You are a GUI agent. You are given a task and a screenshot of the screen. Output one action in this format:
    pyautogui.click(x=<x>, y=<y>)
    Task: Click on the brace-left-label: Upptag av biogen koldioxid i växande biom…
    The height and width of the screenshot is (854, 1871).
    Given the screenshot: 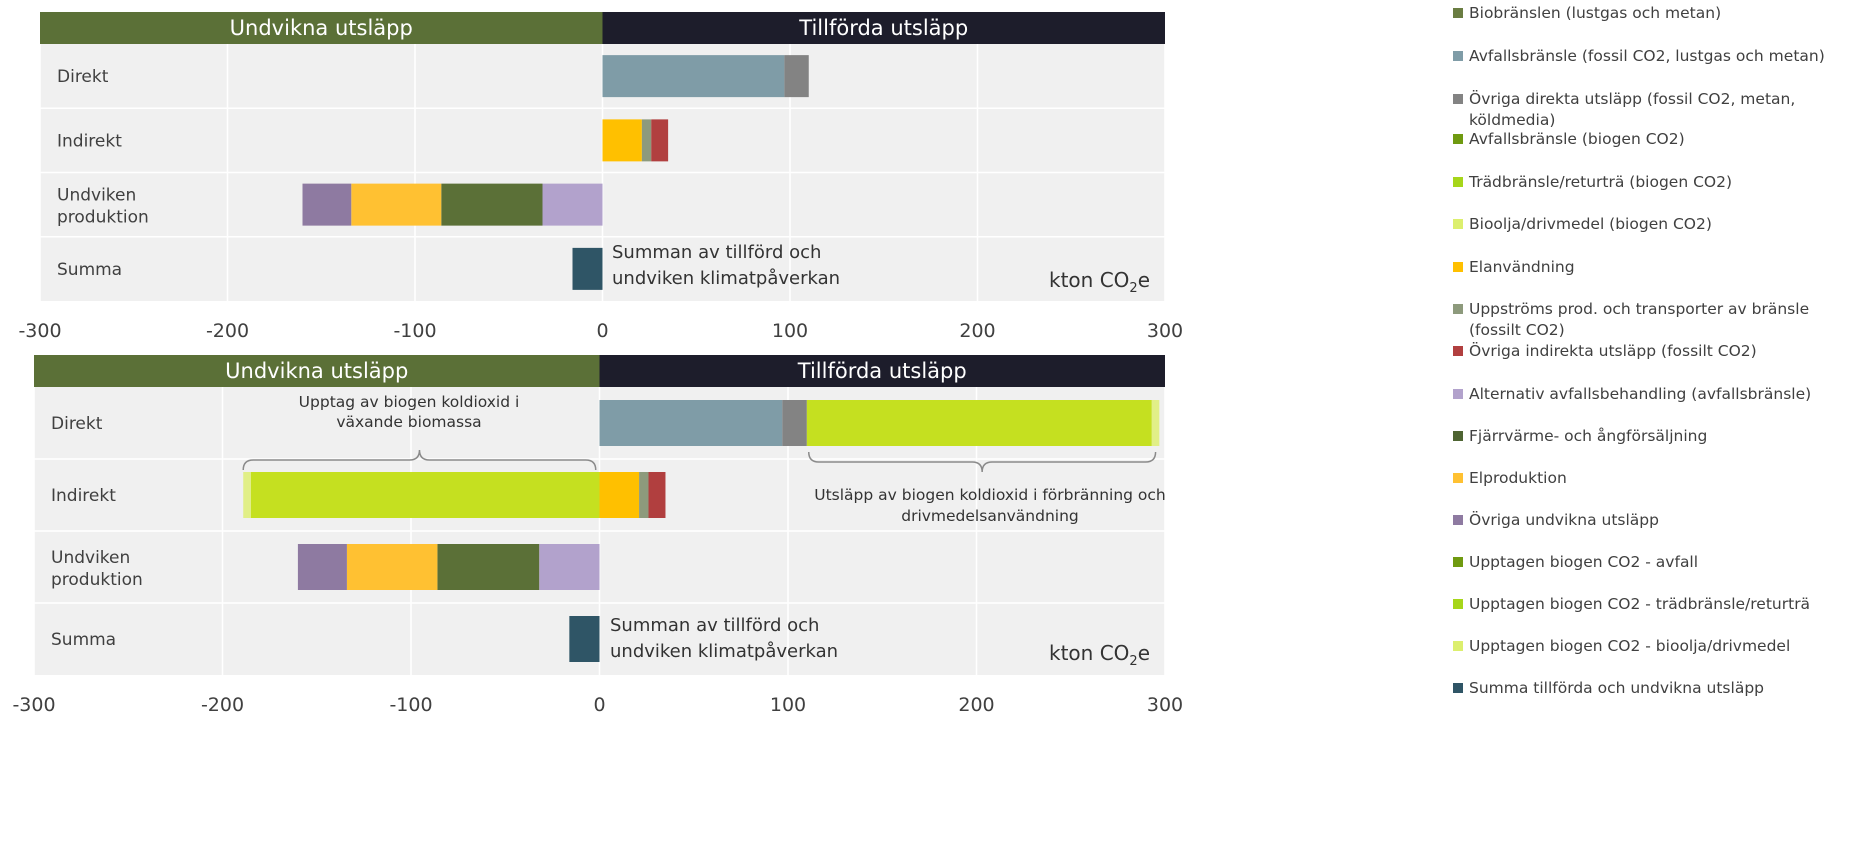 What is the action you would take?
    pyautogui.click(x=409, y=412)
    